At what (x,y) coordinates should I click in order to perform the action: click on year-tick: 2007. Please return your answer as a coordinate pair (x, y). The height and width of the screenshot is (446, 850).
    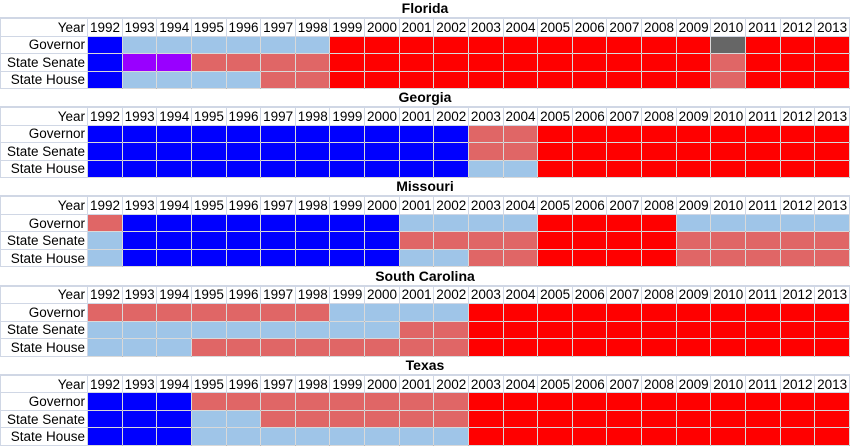
    Looking at the image, I should click on (624, 27).